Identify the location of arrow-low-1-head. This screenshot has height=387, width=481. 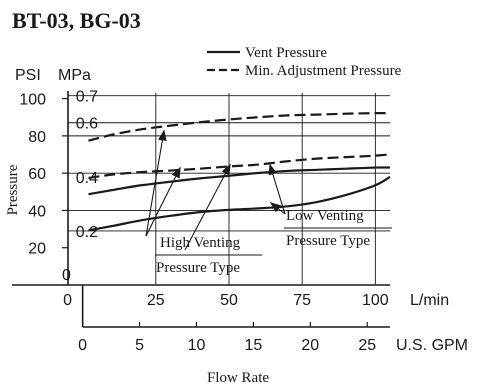
(272, 169).